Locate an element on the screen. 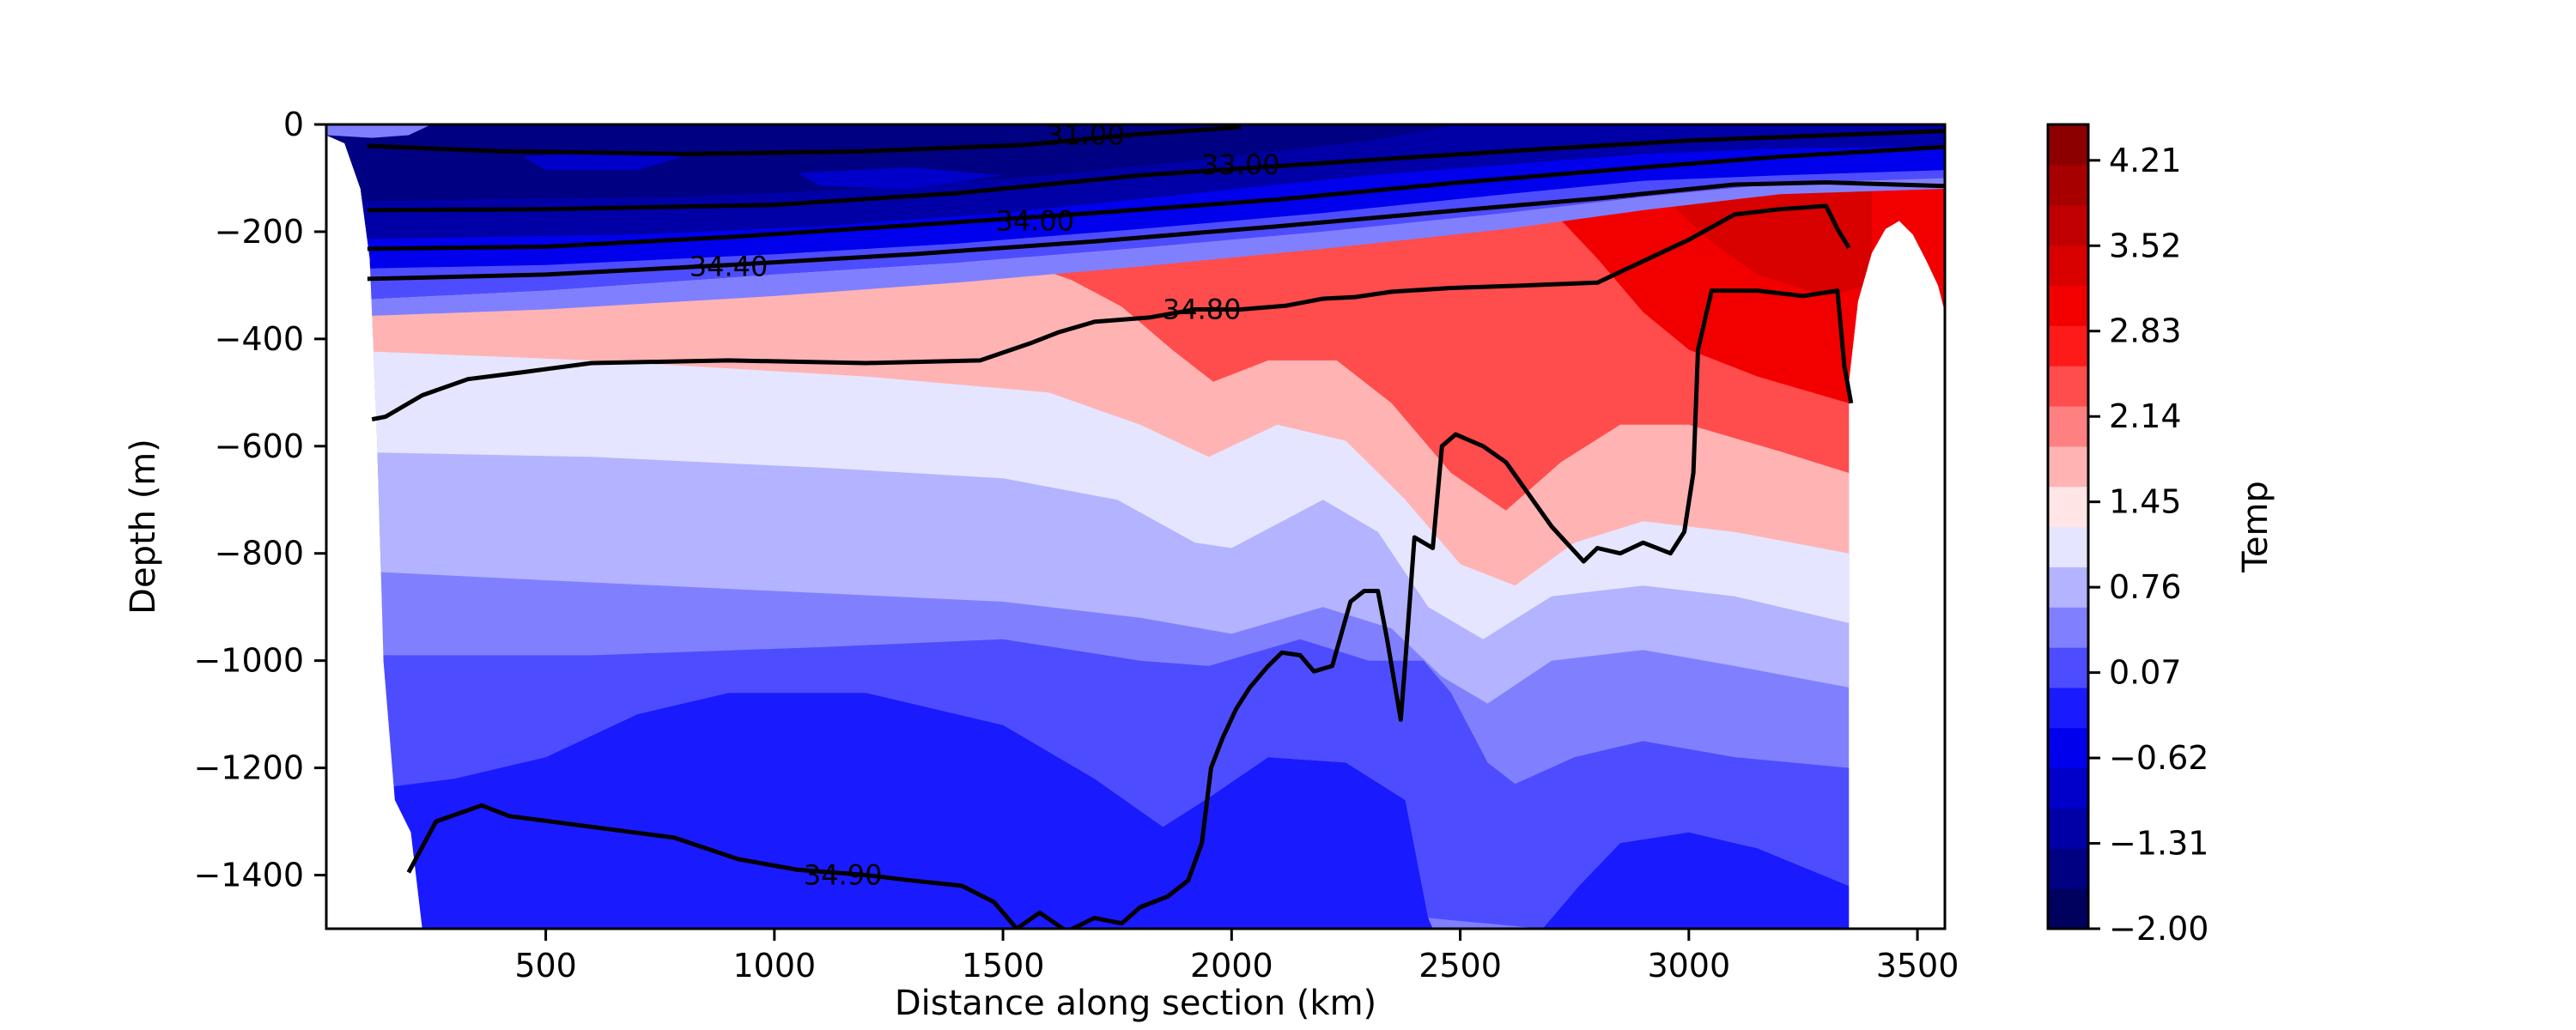 This screenshot has width=2576, height=1030. y-tick-label: 0 is located at coordinates (293, 124).